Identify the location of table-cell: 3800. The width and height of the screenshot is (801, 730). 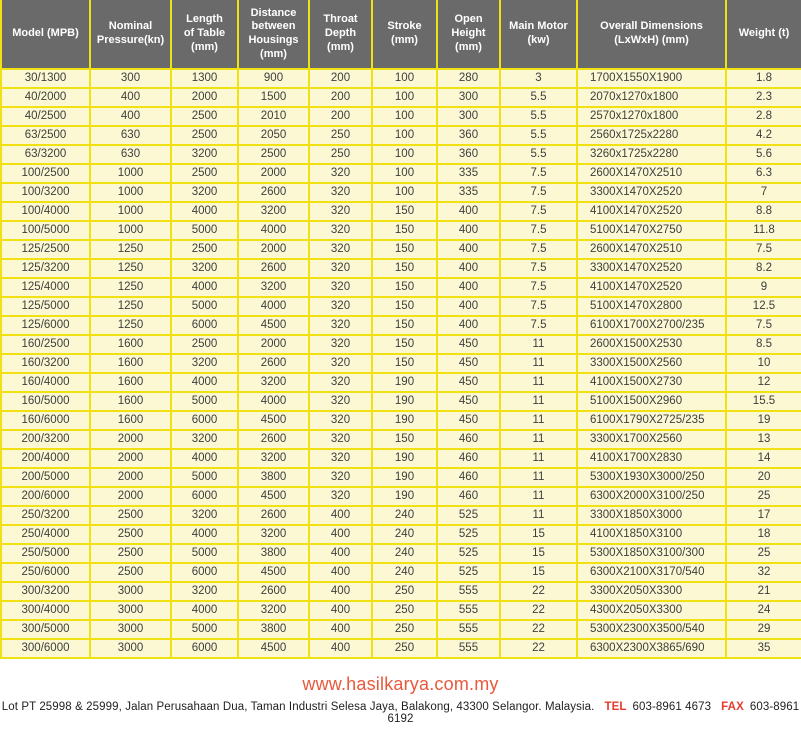
(273, 629).